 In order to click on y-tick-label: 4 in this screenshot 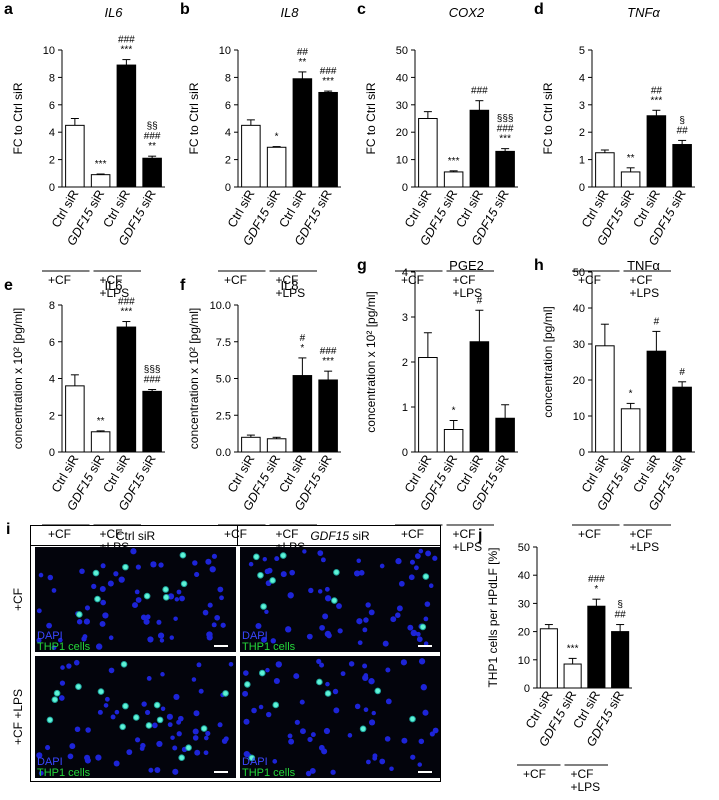, I will do `click(52, 380)`.